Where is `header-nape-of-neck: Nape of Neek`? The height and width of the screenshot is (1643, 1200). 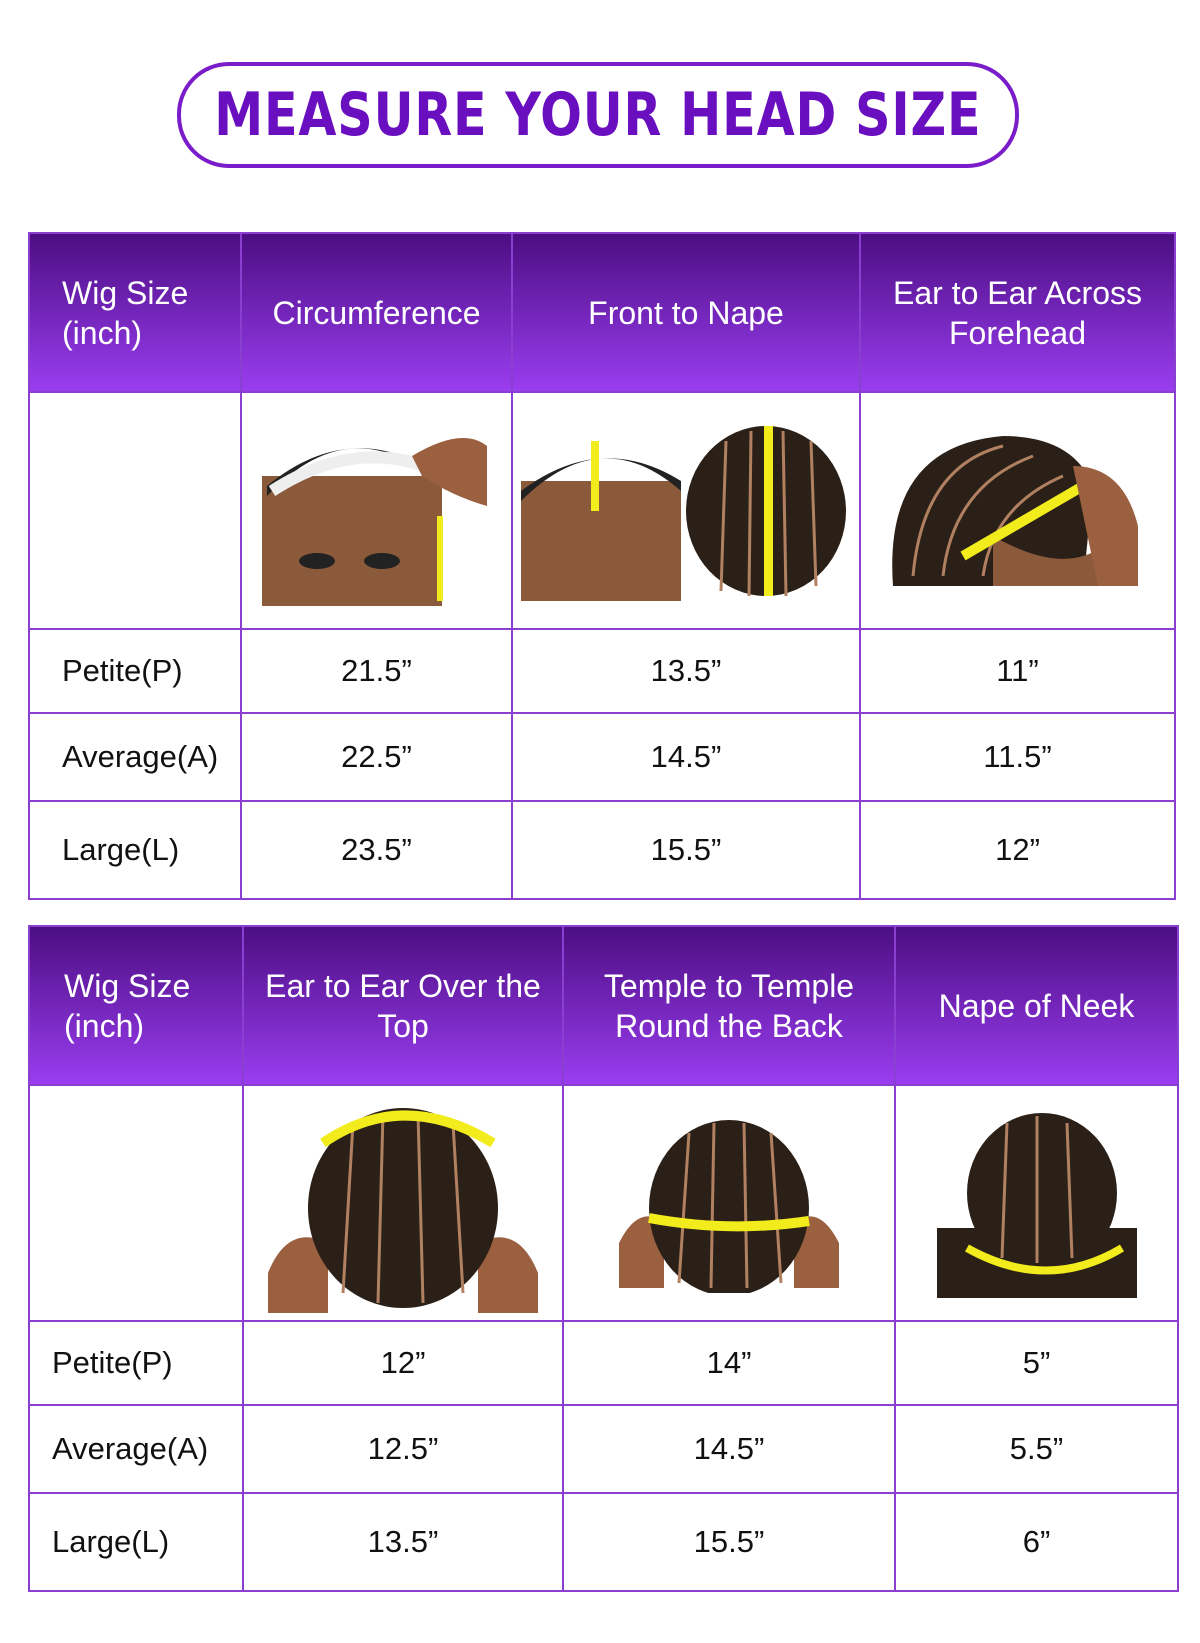 header-nape-of-neck: Nape of Neek is located at coordinates (1036, 1005).